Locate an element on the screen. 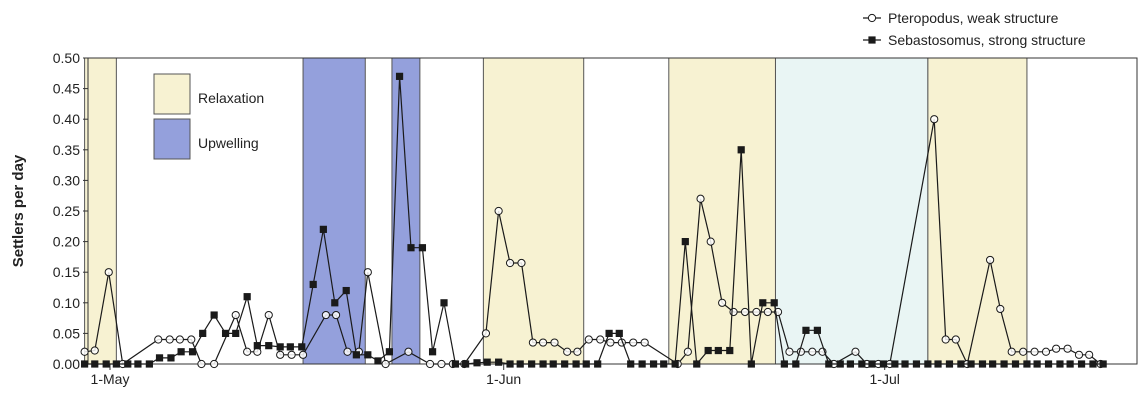 The width and height of the screenshot is (1143, 394). y-tick-label: 0.30 is located at coordinates (66, 180).